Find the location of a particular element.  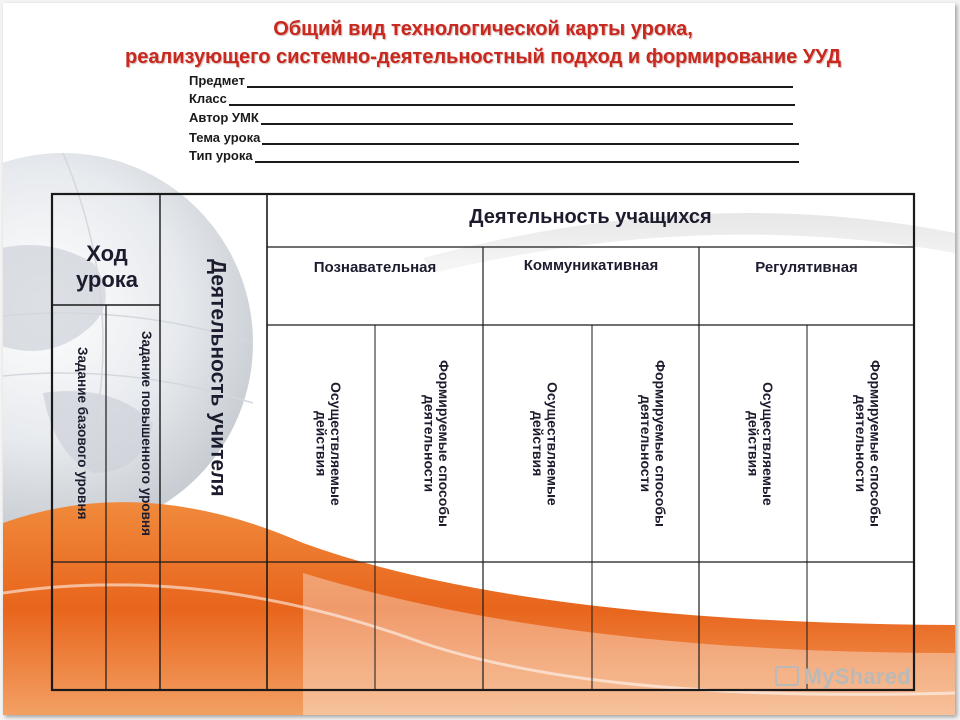

group-regulative: Регулятивная is located at coordinates (806, 267).